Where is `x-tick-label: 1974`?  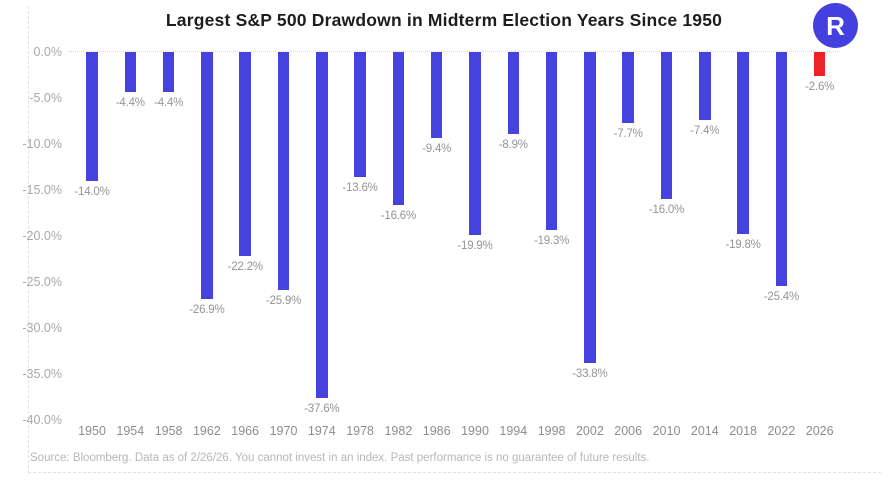
x-tick-label: 1974 is located at coordinates (321, 431).